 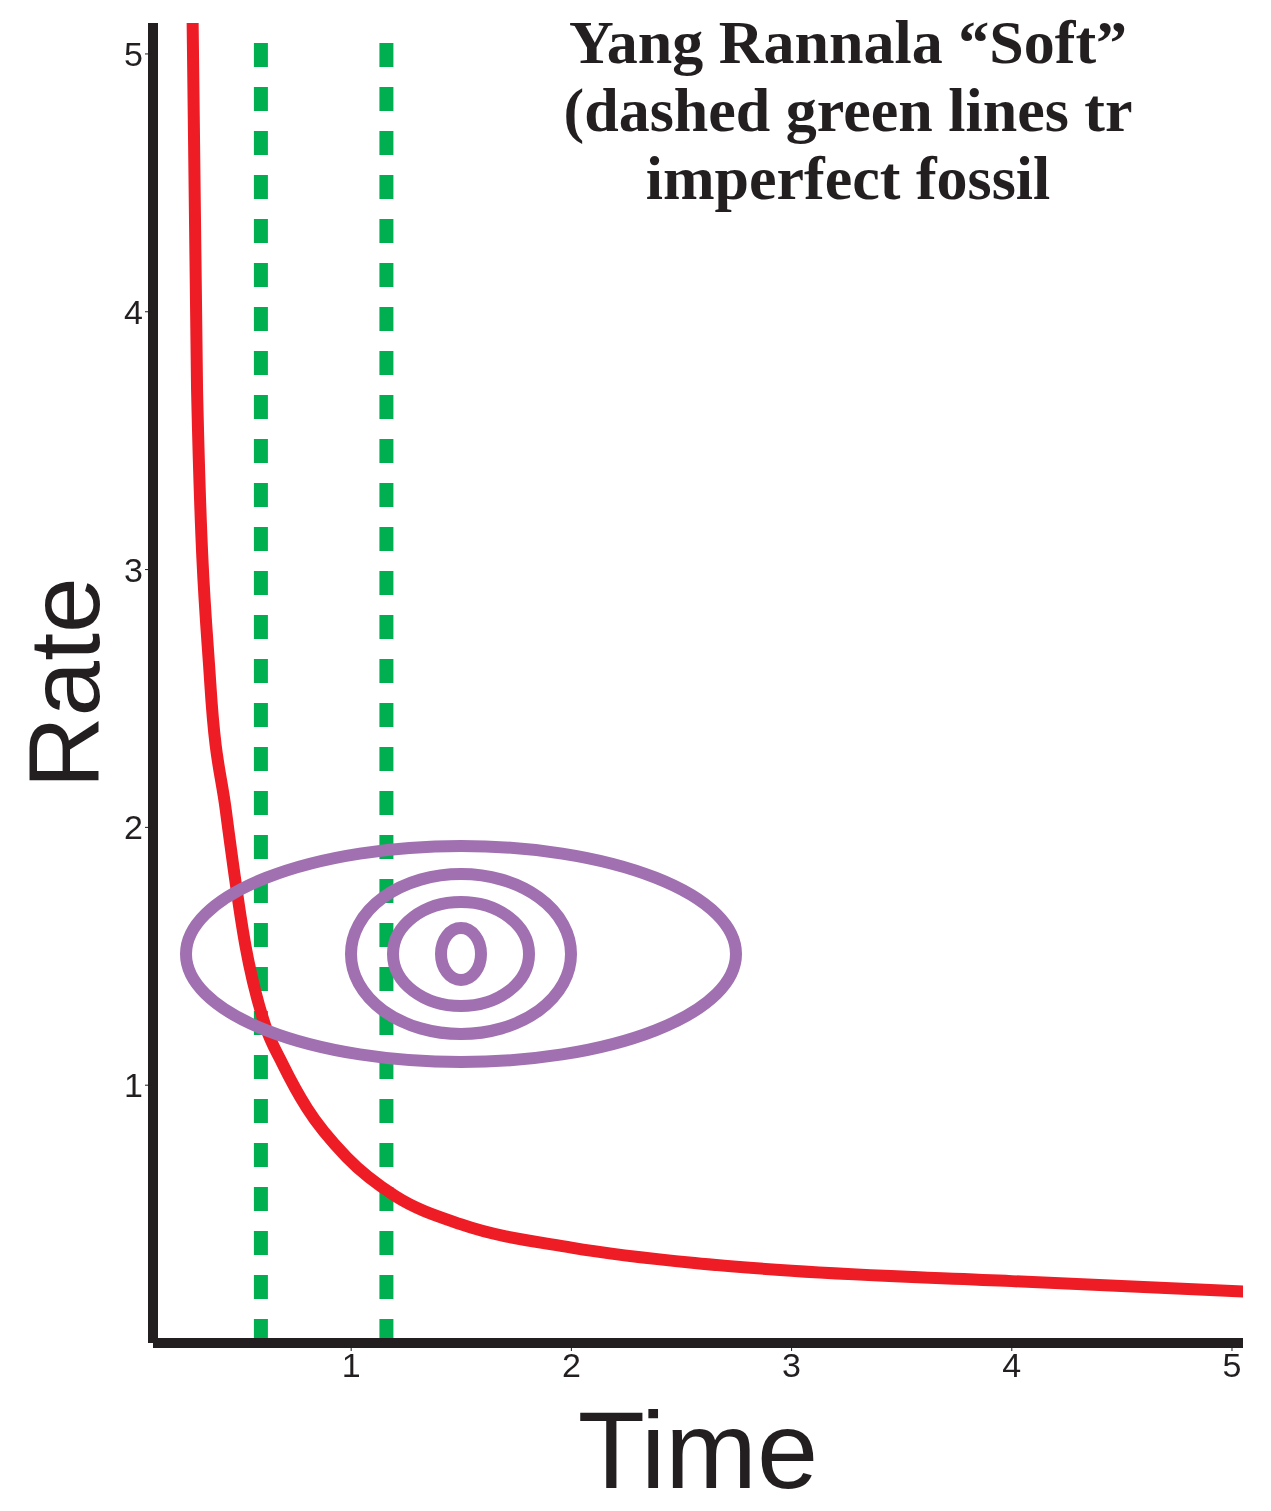 I want to click on x-tick-label: 3, so click(x=792, y=1365).